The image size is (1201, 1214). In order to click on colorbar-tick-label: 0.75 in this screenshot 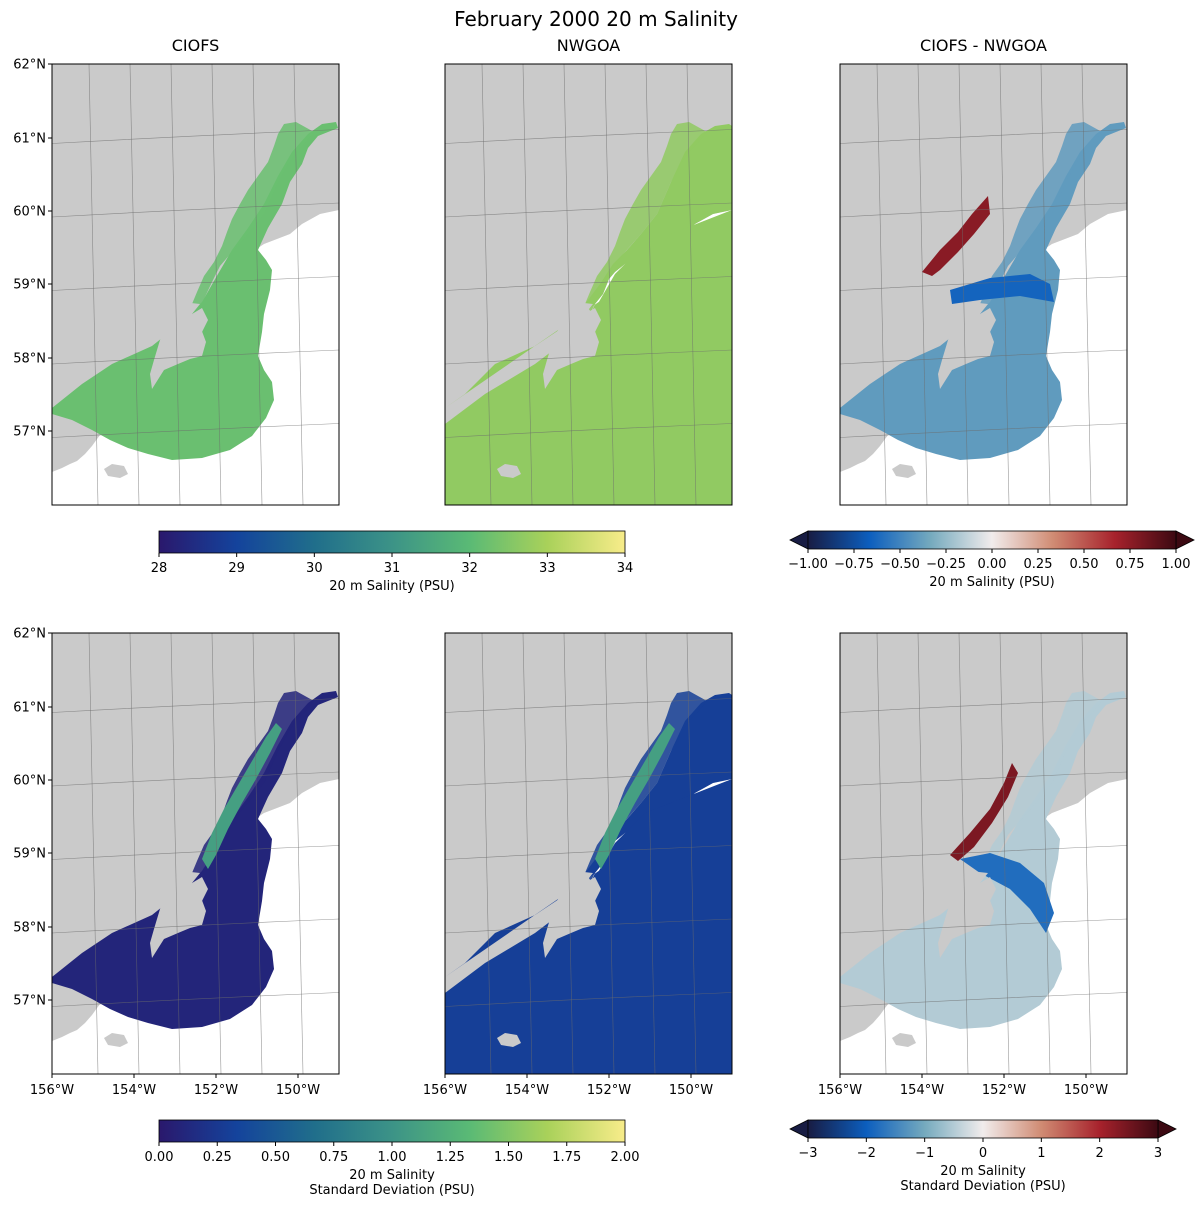, I will do `click(333, 1157)`.